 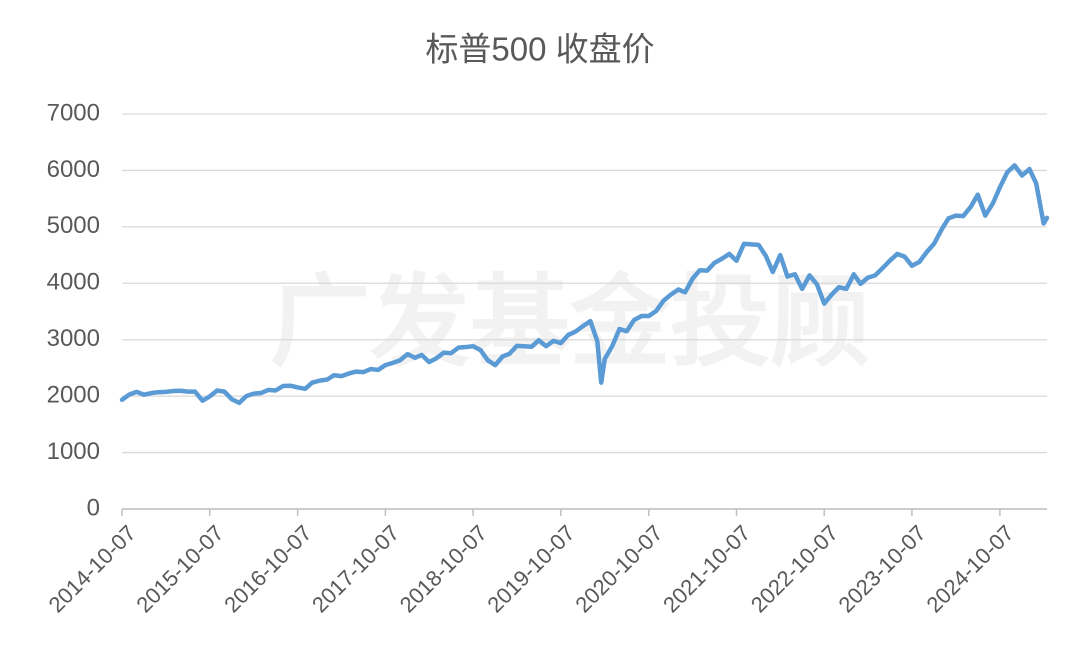 I want to click on y-tick-label: 6000, so click(x=73, y=169).